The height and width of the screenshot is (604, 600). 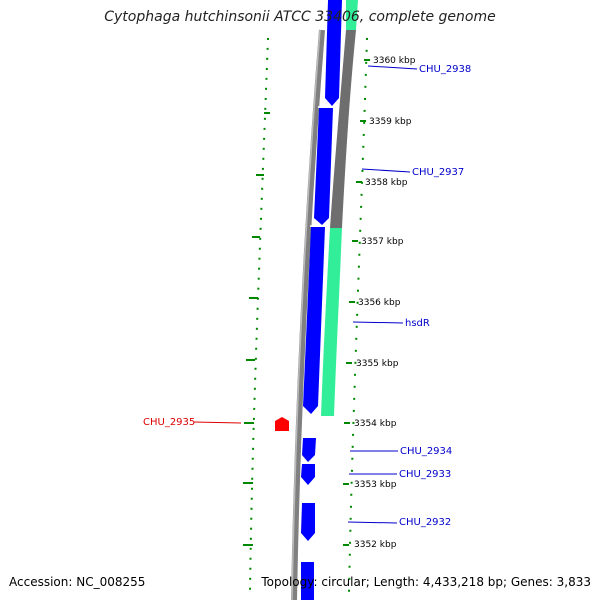 What do you see at coordinates (377, 364) in the screenshot?
I see `ruler-label: 3355 kbp` at bounding box center [377, 364].